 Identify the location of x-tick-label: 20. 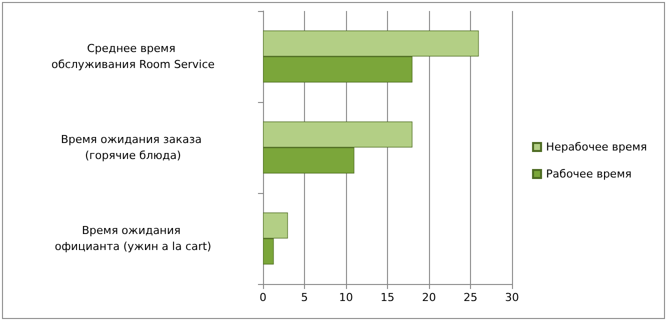
(429, 297).